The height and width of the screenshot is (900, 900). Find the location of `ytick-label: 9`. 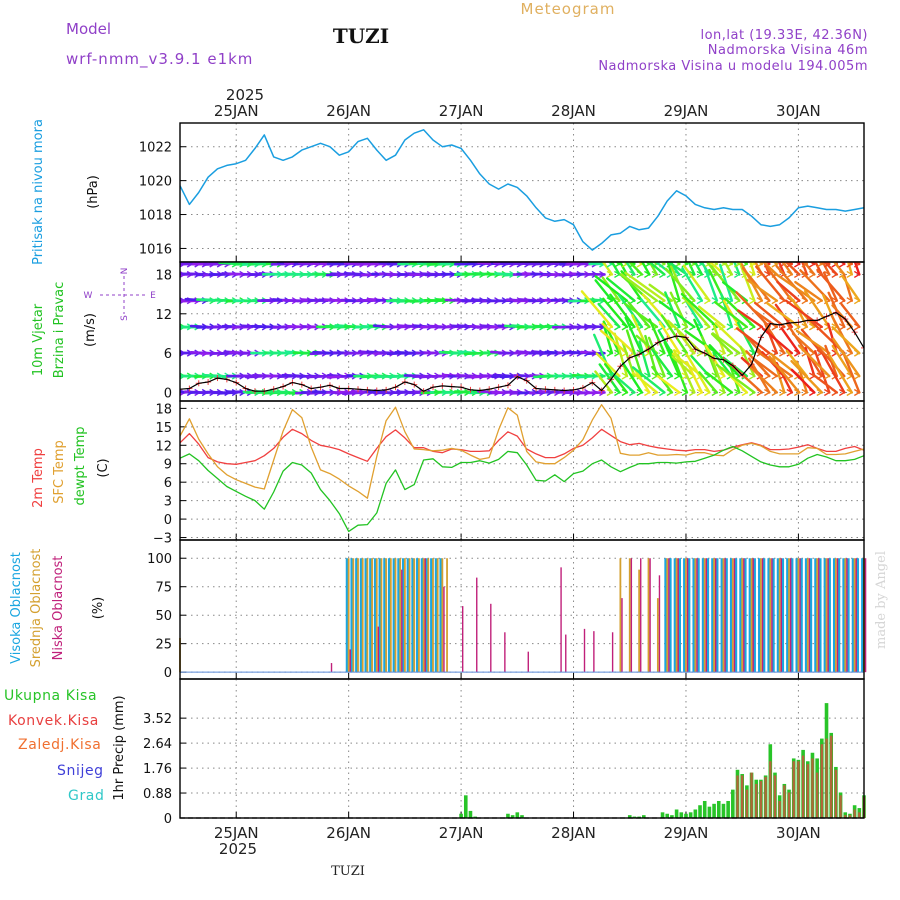

ytick-label: 9 is located at coordinates (168, 465).